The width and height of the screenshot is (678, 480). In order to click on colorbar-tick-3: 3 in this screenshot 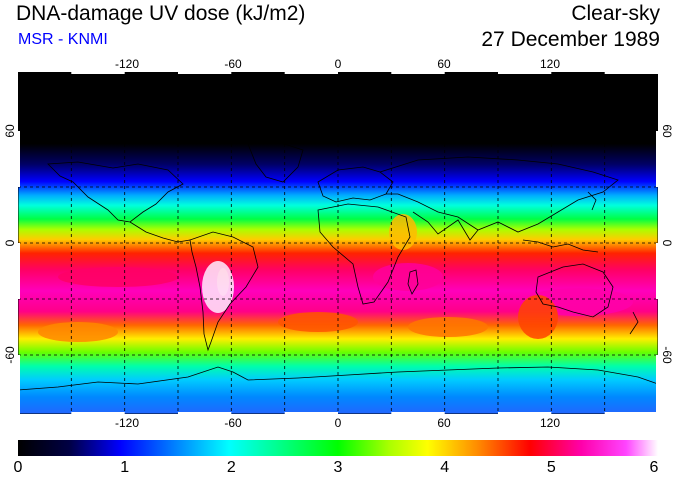, I will do `click(338, 467)`.